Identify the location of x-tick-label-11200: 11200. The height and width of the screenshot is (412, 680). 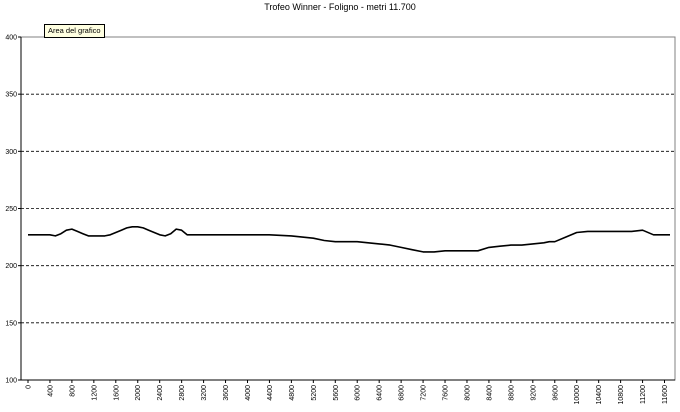
(643, 394).